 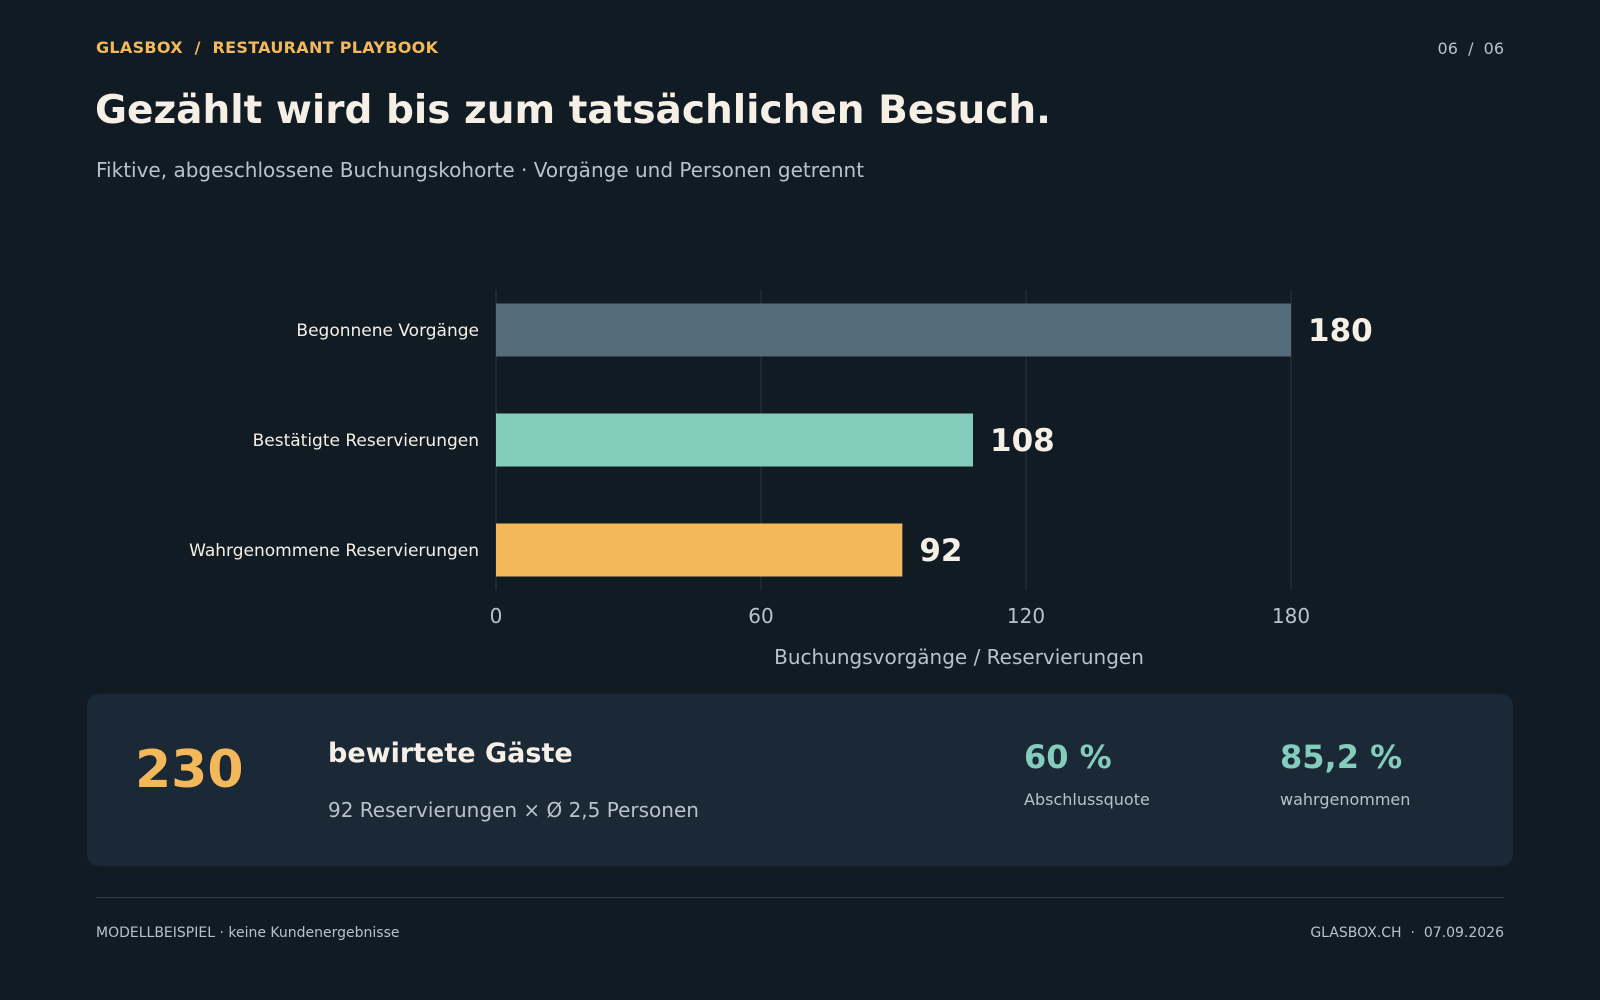 I want to click on metric-label: wahrgenommen, so click(x=1345, y=799).